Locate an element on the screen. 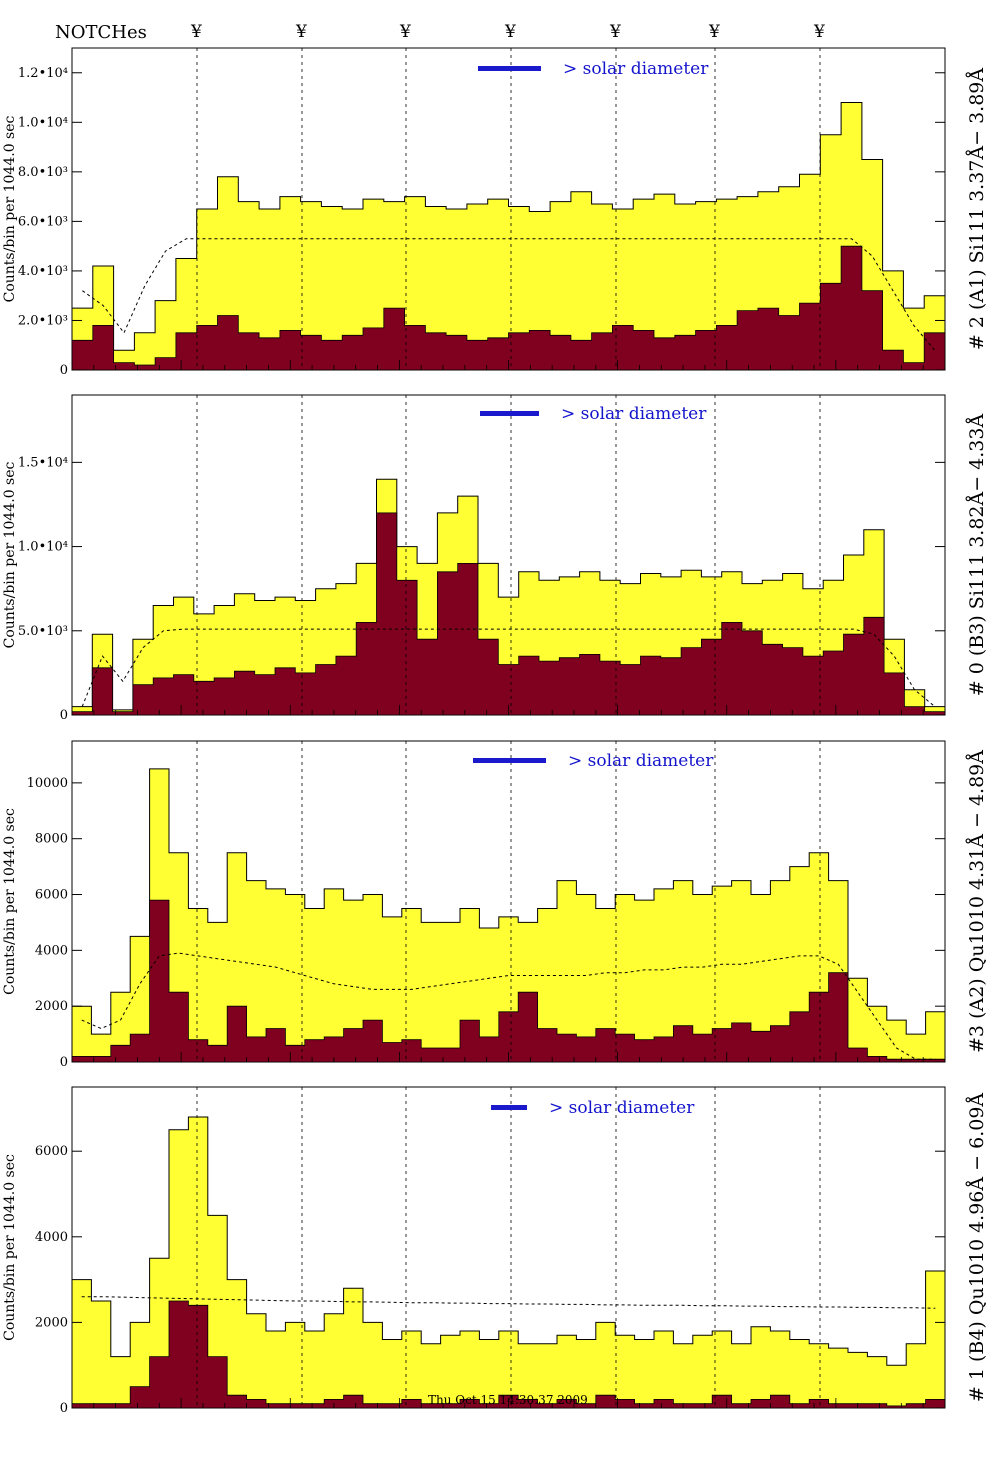  y-tick-label: 2.0•10³ is located at coordinates (43, 320).